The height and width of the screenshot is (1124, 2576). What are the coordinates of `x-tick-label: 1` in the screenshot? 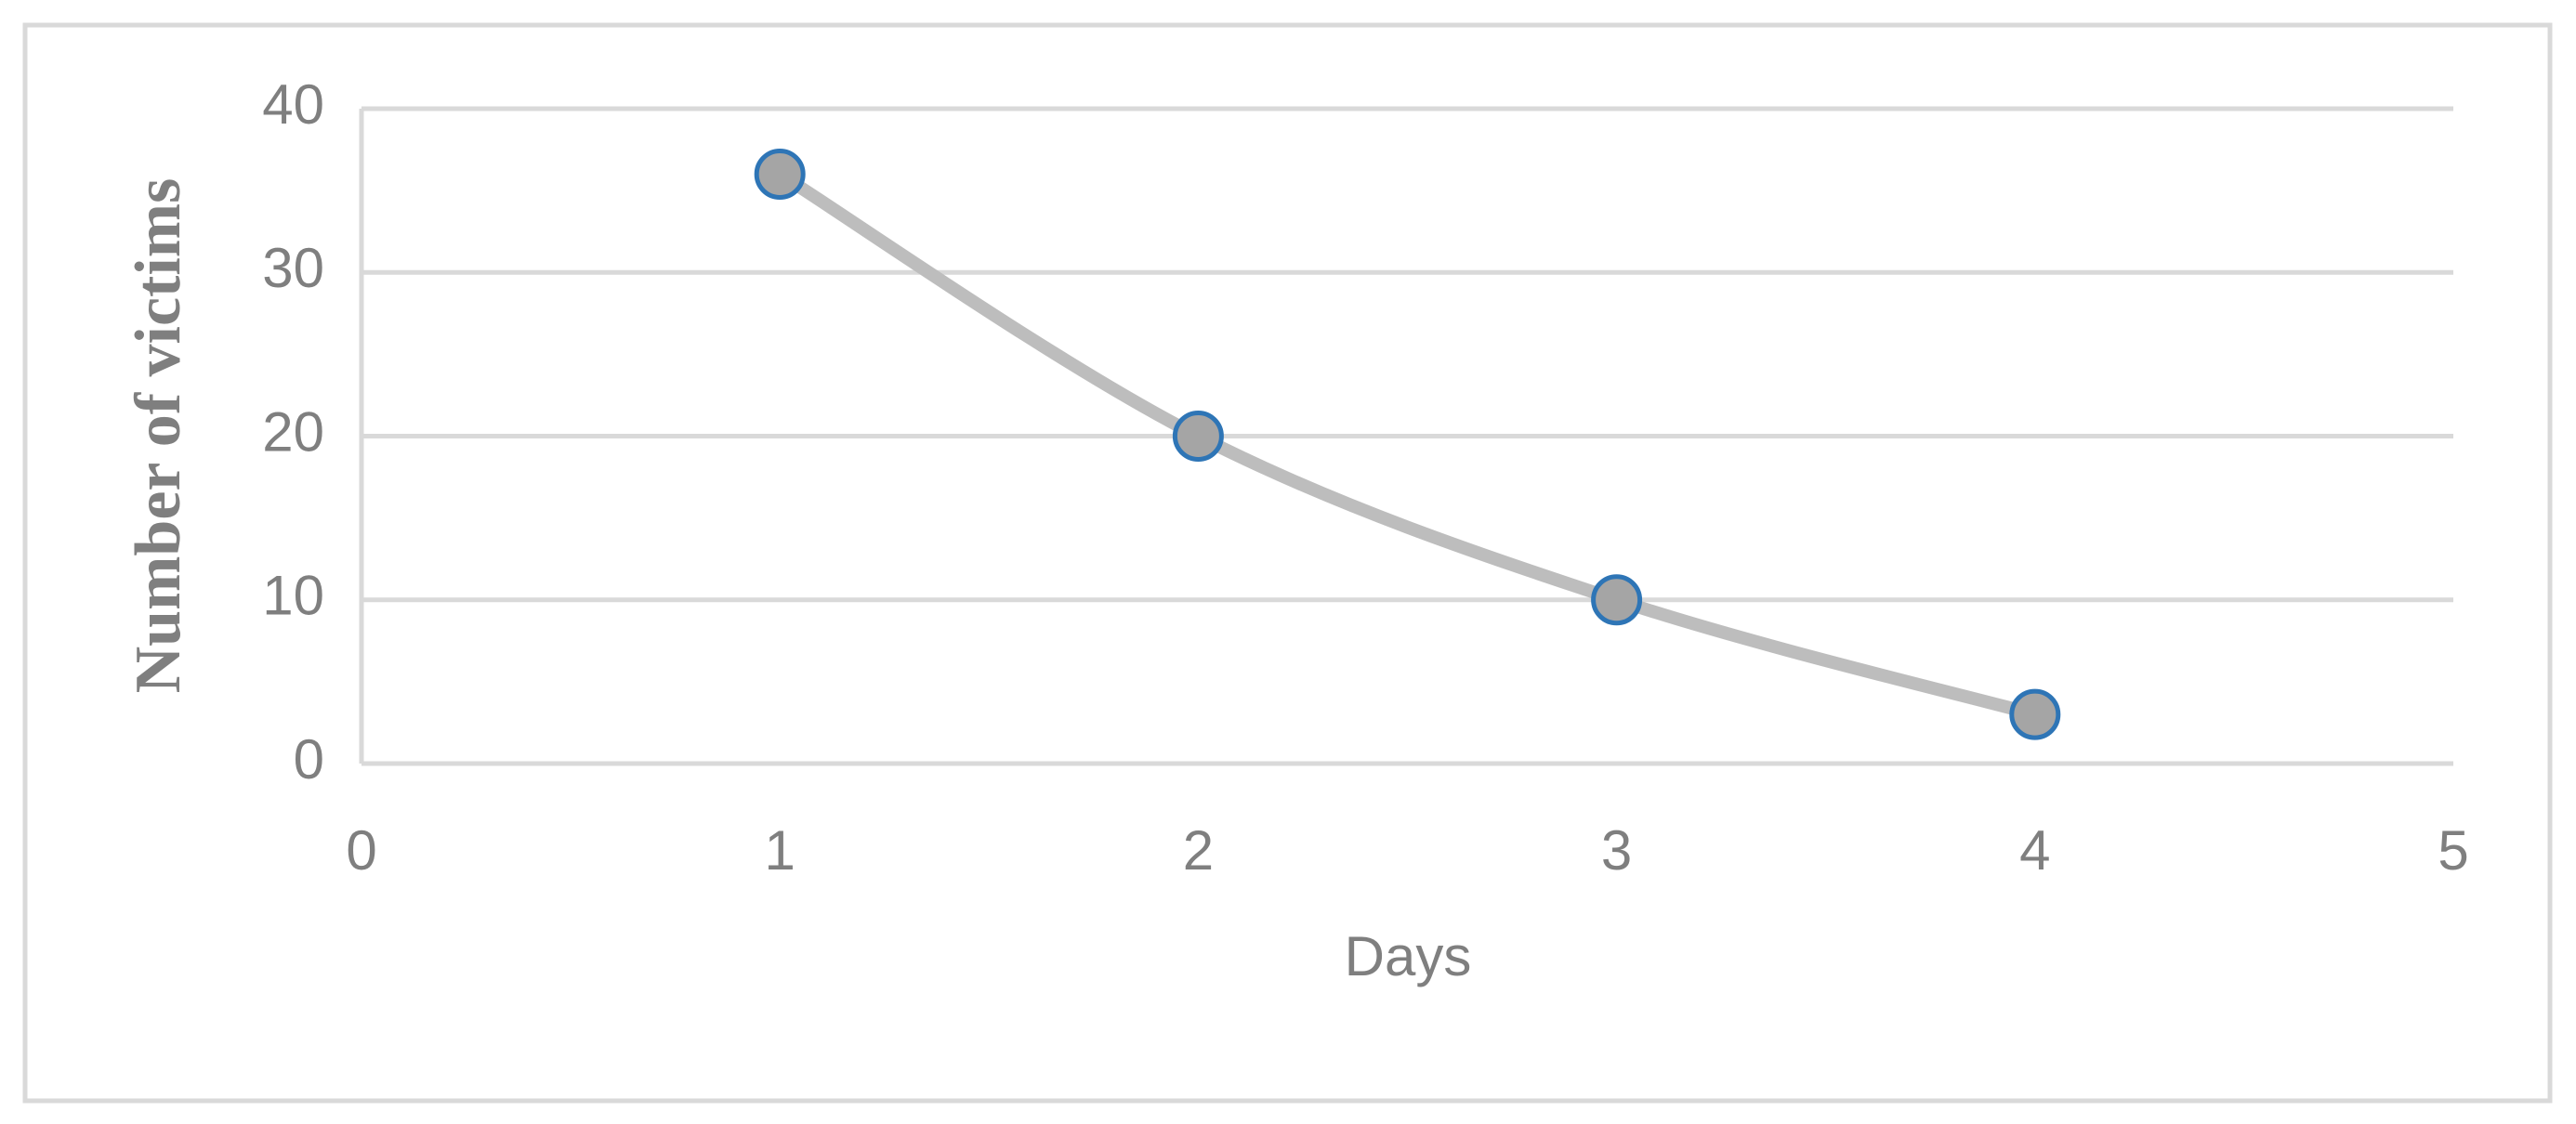 It's located at (780, 850).